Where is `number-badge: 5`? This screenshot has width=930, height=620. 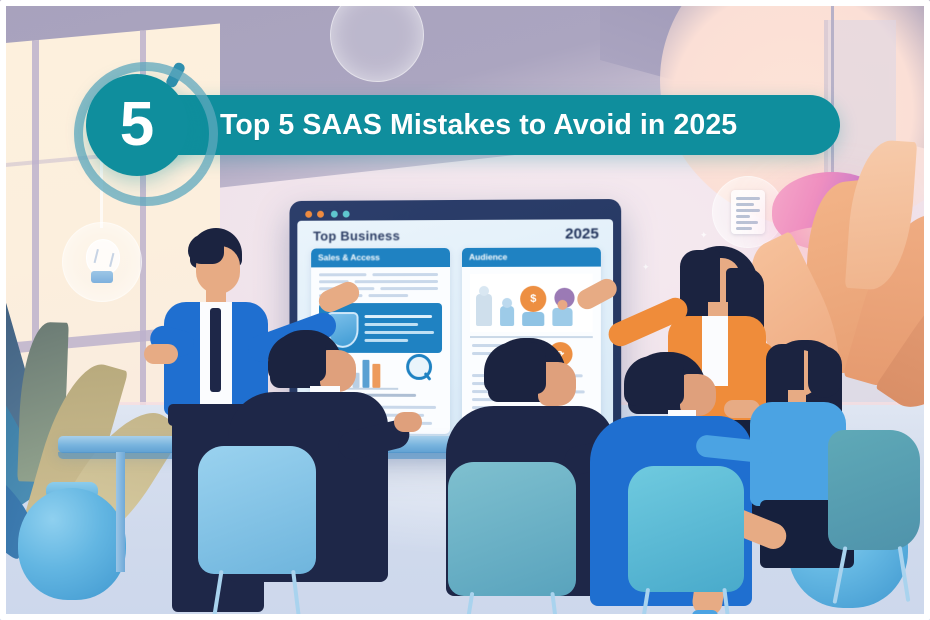 number-badge: 5 is located at coordinates (137, 125).